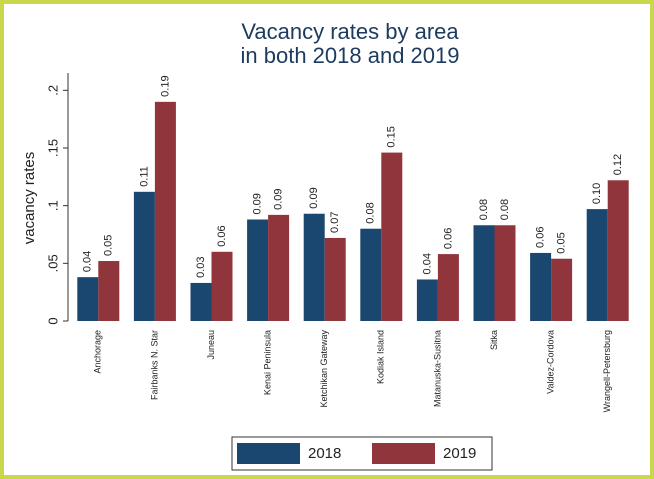 This screenshot has width=654, height=479. What do you see at coordinates (597, 193) in the screenshot?
I see `value-label: 0.10` at bounding box center [597, 193].